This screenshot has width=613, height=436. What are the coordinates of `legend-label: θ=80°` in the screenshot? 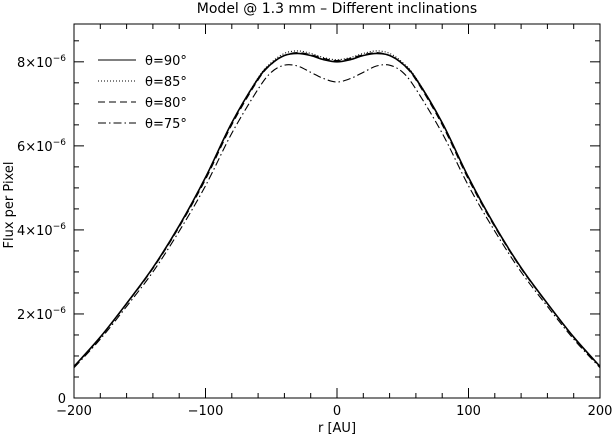 It's located at (166, 103).